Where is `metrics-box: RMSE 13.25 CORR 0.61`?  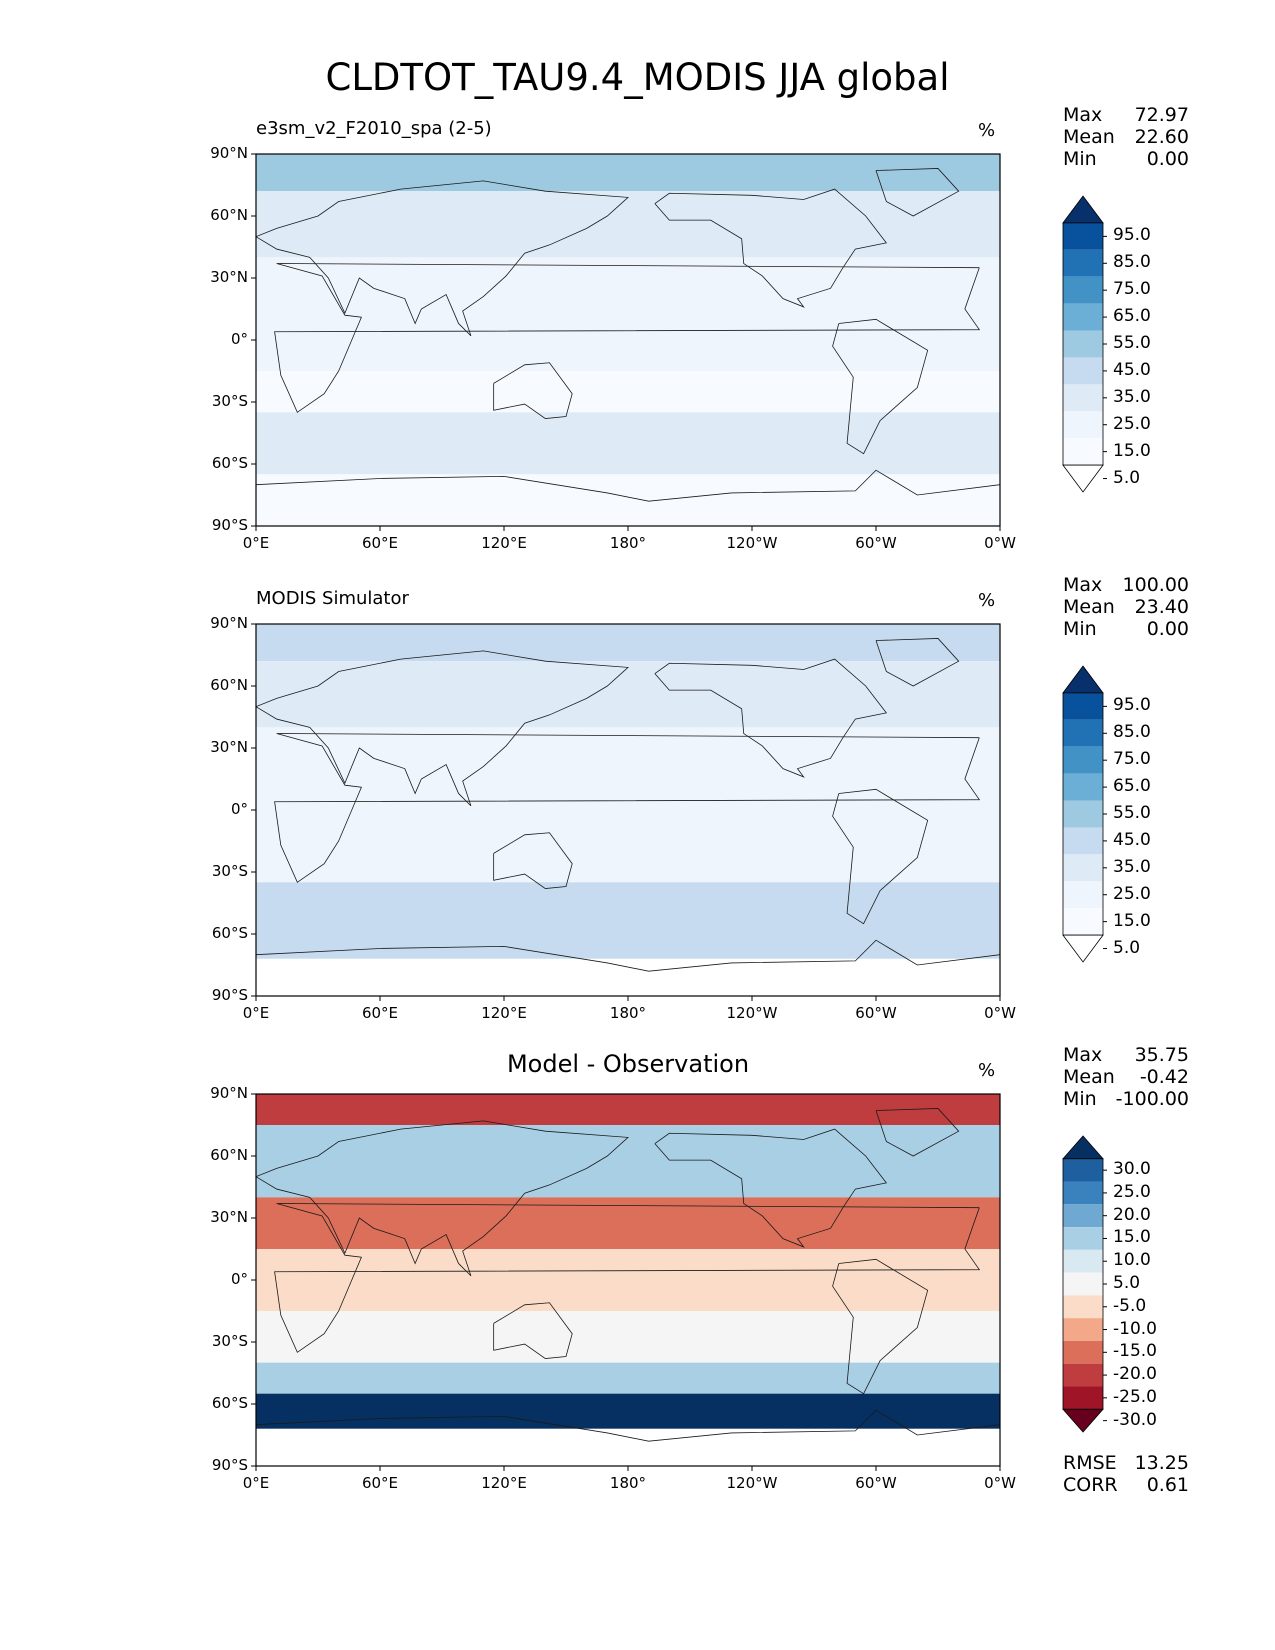
metrics-box: RMSE 13.25 CORR 0.61 is located at coordinates (1126, 1474).